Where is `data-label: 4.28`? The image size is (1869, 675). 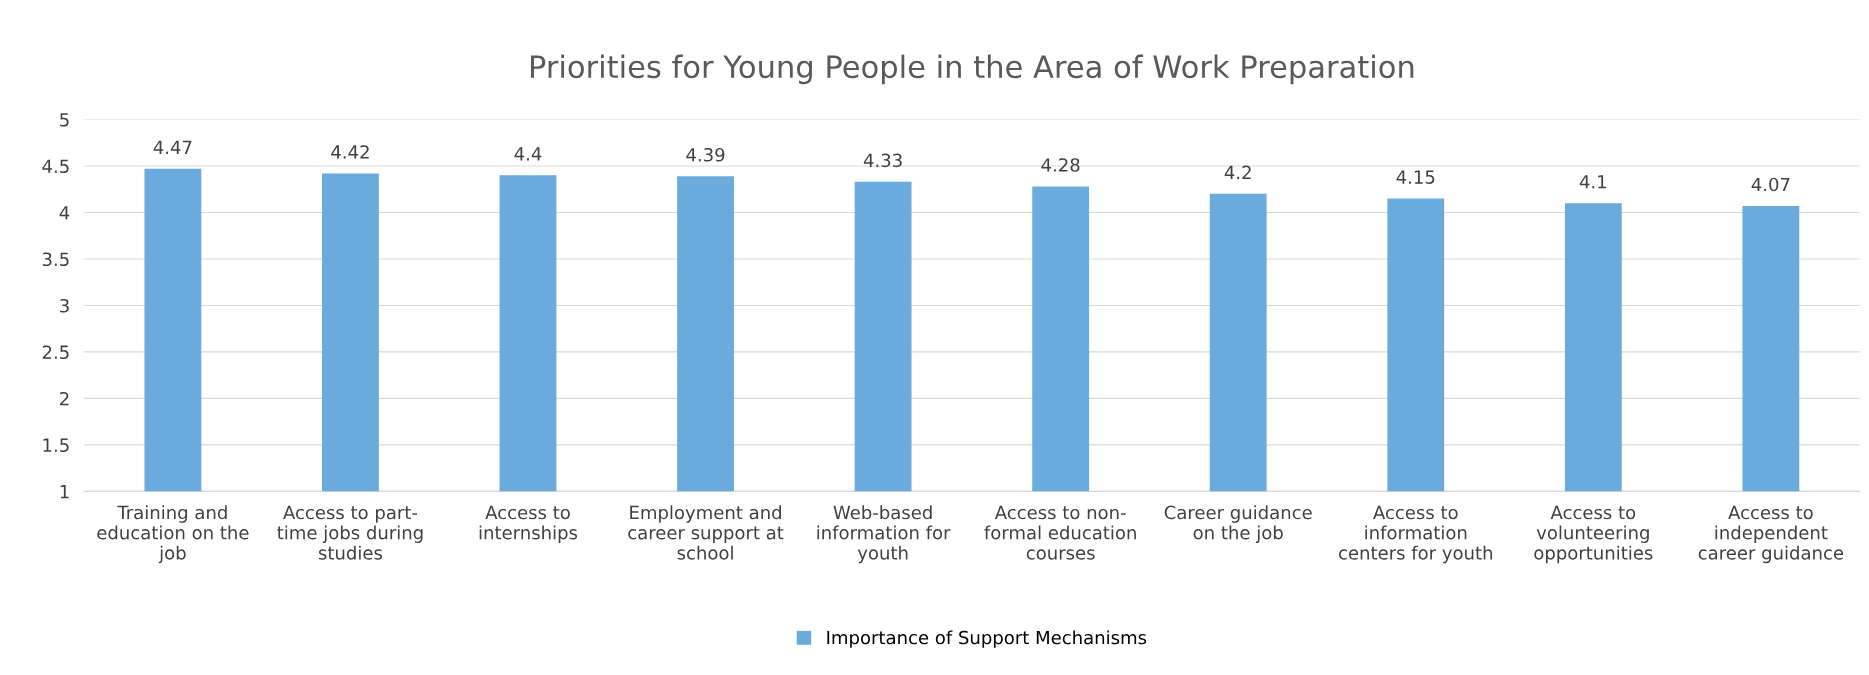 data-label: 4.28 is located at coordinates (1060, 165).